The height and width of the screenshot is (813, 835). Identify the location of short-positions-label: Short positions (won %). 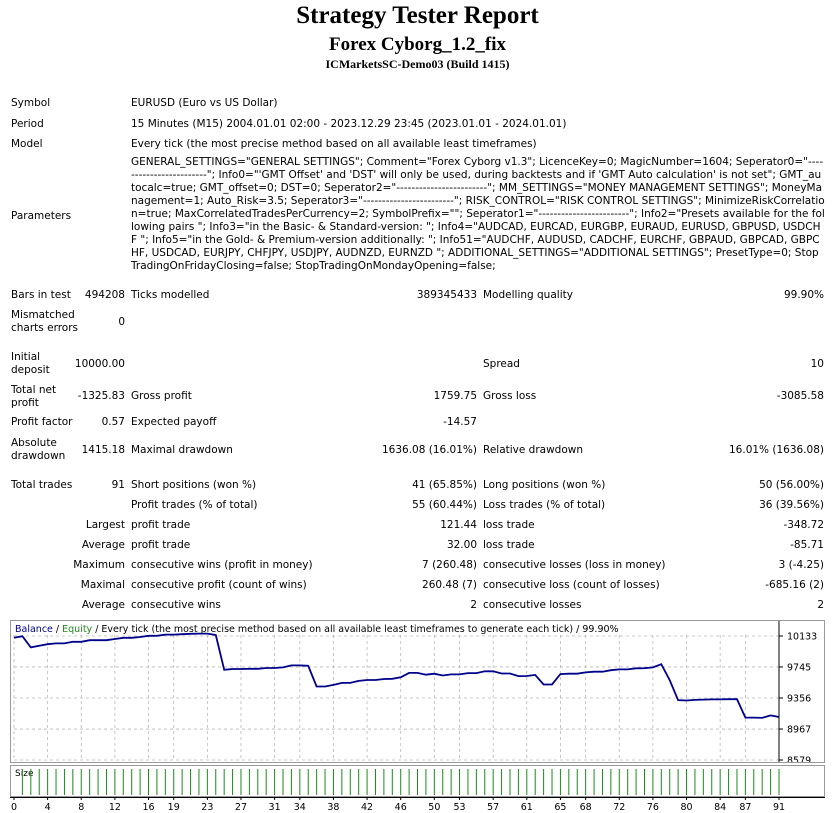
(194, 485).